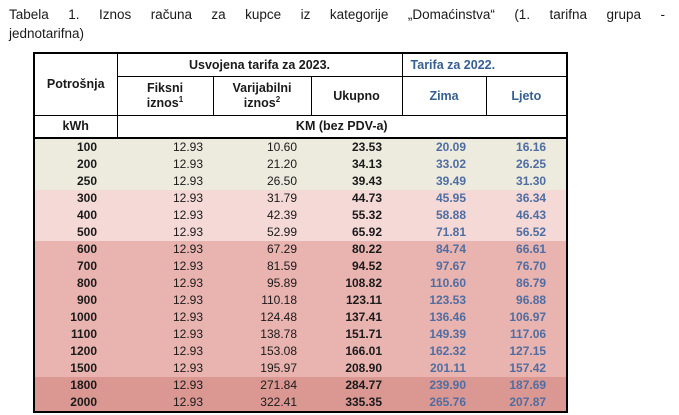 The image size is (679, 415). What do you see at coordinates (451, 181) in the screenshot?
I see `cell-winter: 39.49` at bounding box center [451, 181].